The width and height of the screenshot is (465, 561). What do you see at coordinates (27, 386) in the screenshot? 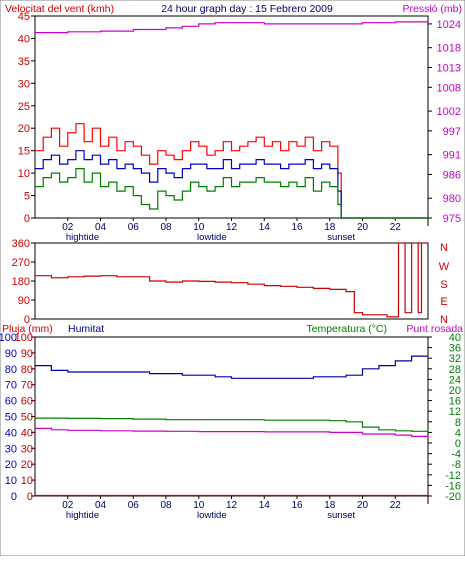
I see `rain-tick-label: 70` at bounding box center [27, 386].